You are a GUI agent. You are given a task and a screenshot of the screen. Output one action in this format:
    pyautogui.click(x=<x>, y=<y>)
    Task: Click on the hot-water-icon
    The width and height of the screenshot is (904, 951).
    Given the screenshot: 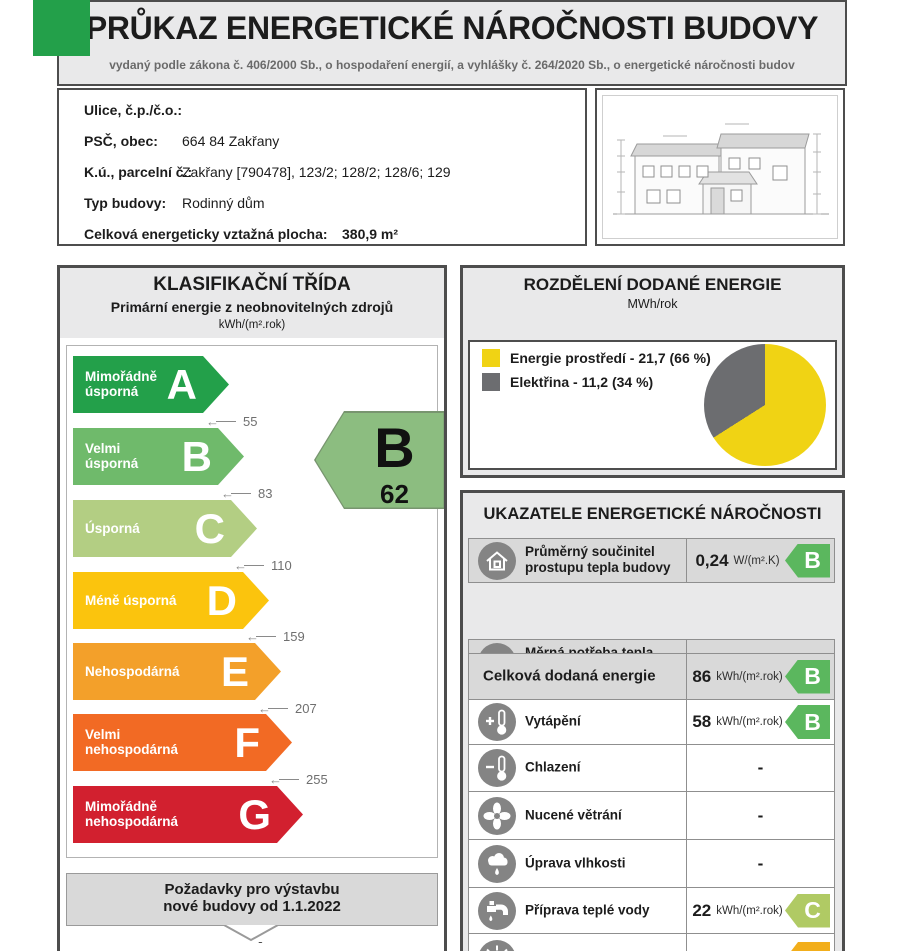 What is the action you would take?
    pyautogui.click(x=497, y=910)
    